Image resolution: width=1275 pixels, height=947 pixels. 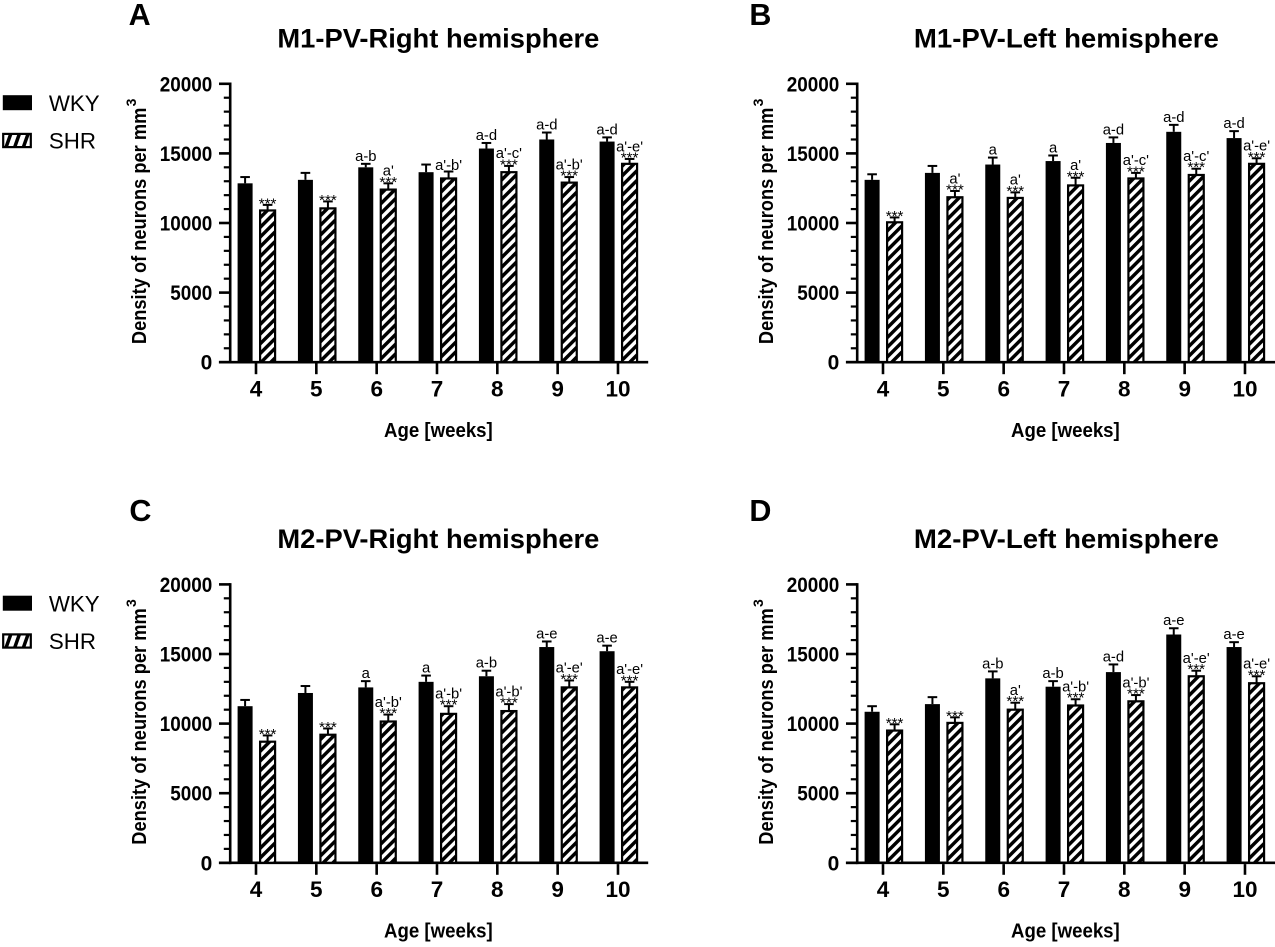 I want to click on svg-text: C, so click(x=140, y=511).